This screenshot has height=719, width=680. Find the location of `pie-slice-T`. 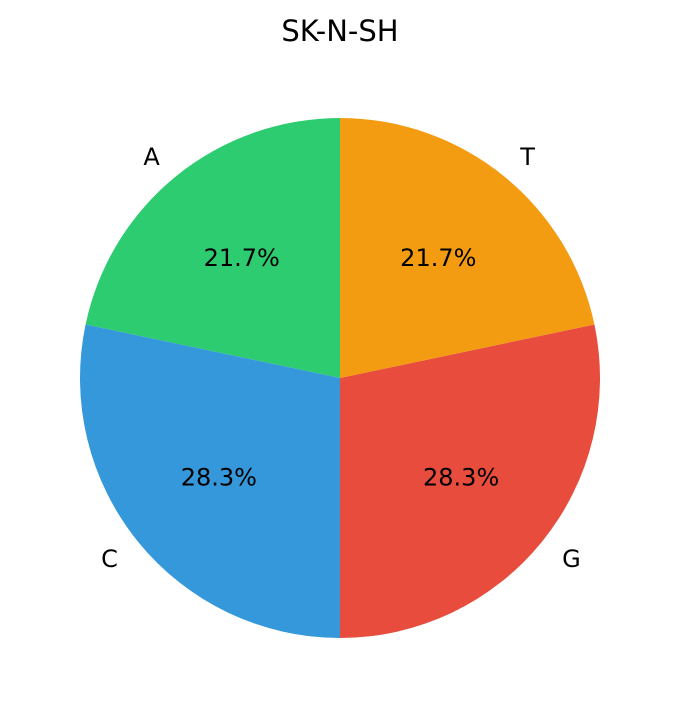

pie-slice-T is located at coordinates (467, 248).